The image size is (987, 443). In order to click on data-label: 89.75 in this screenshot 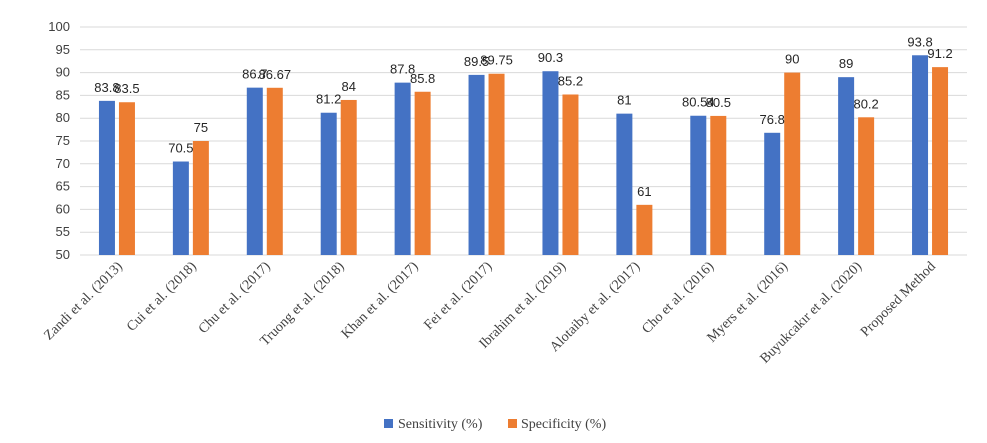, I will do `click(496, 60)`.